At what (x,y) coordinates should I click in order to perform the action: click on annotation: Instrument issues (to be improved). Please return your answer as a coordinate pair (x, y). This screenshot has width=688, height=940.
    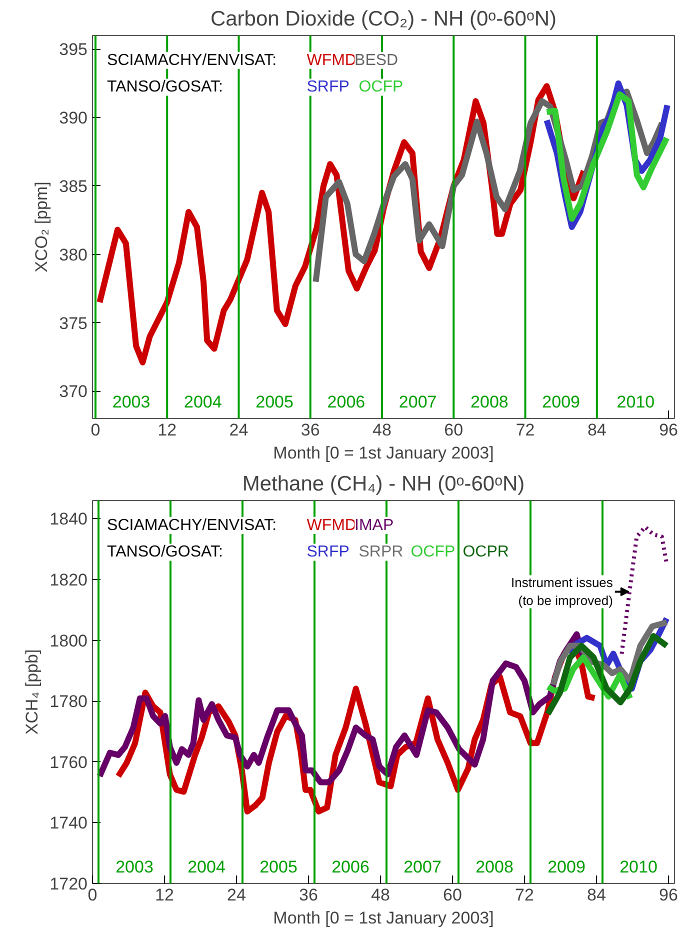
    Looking at the image, I should click on (562, 591).